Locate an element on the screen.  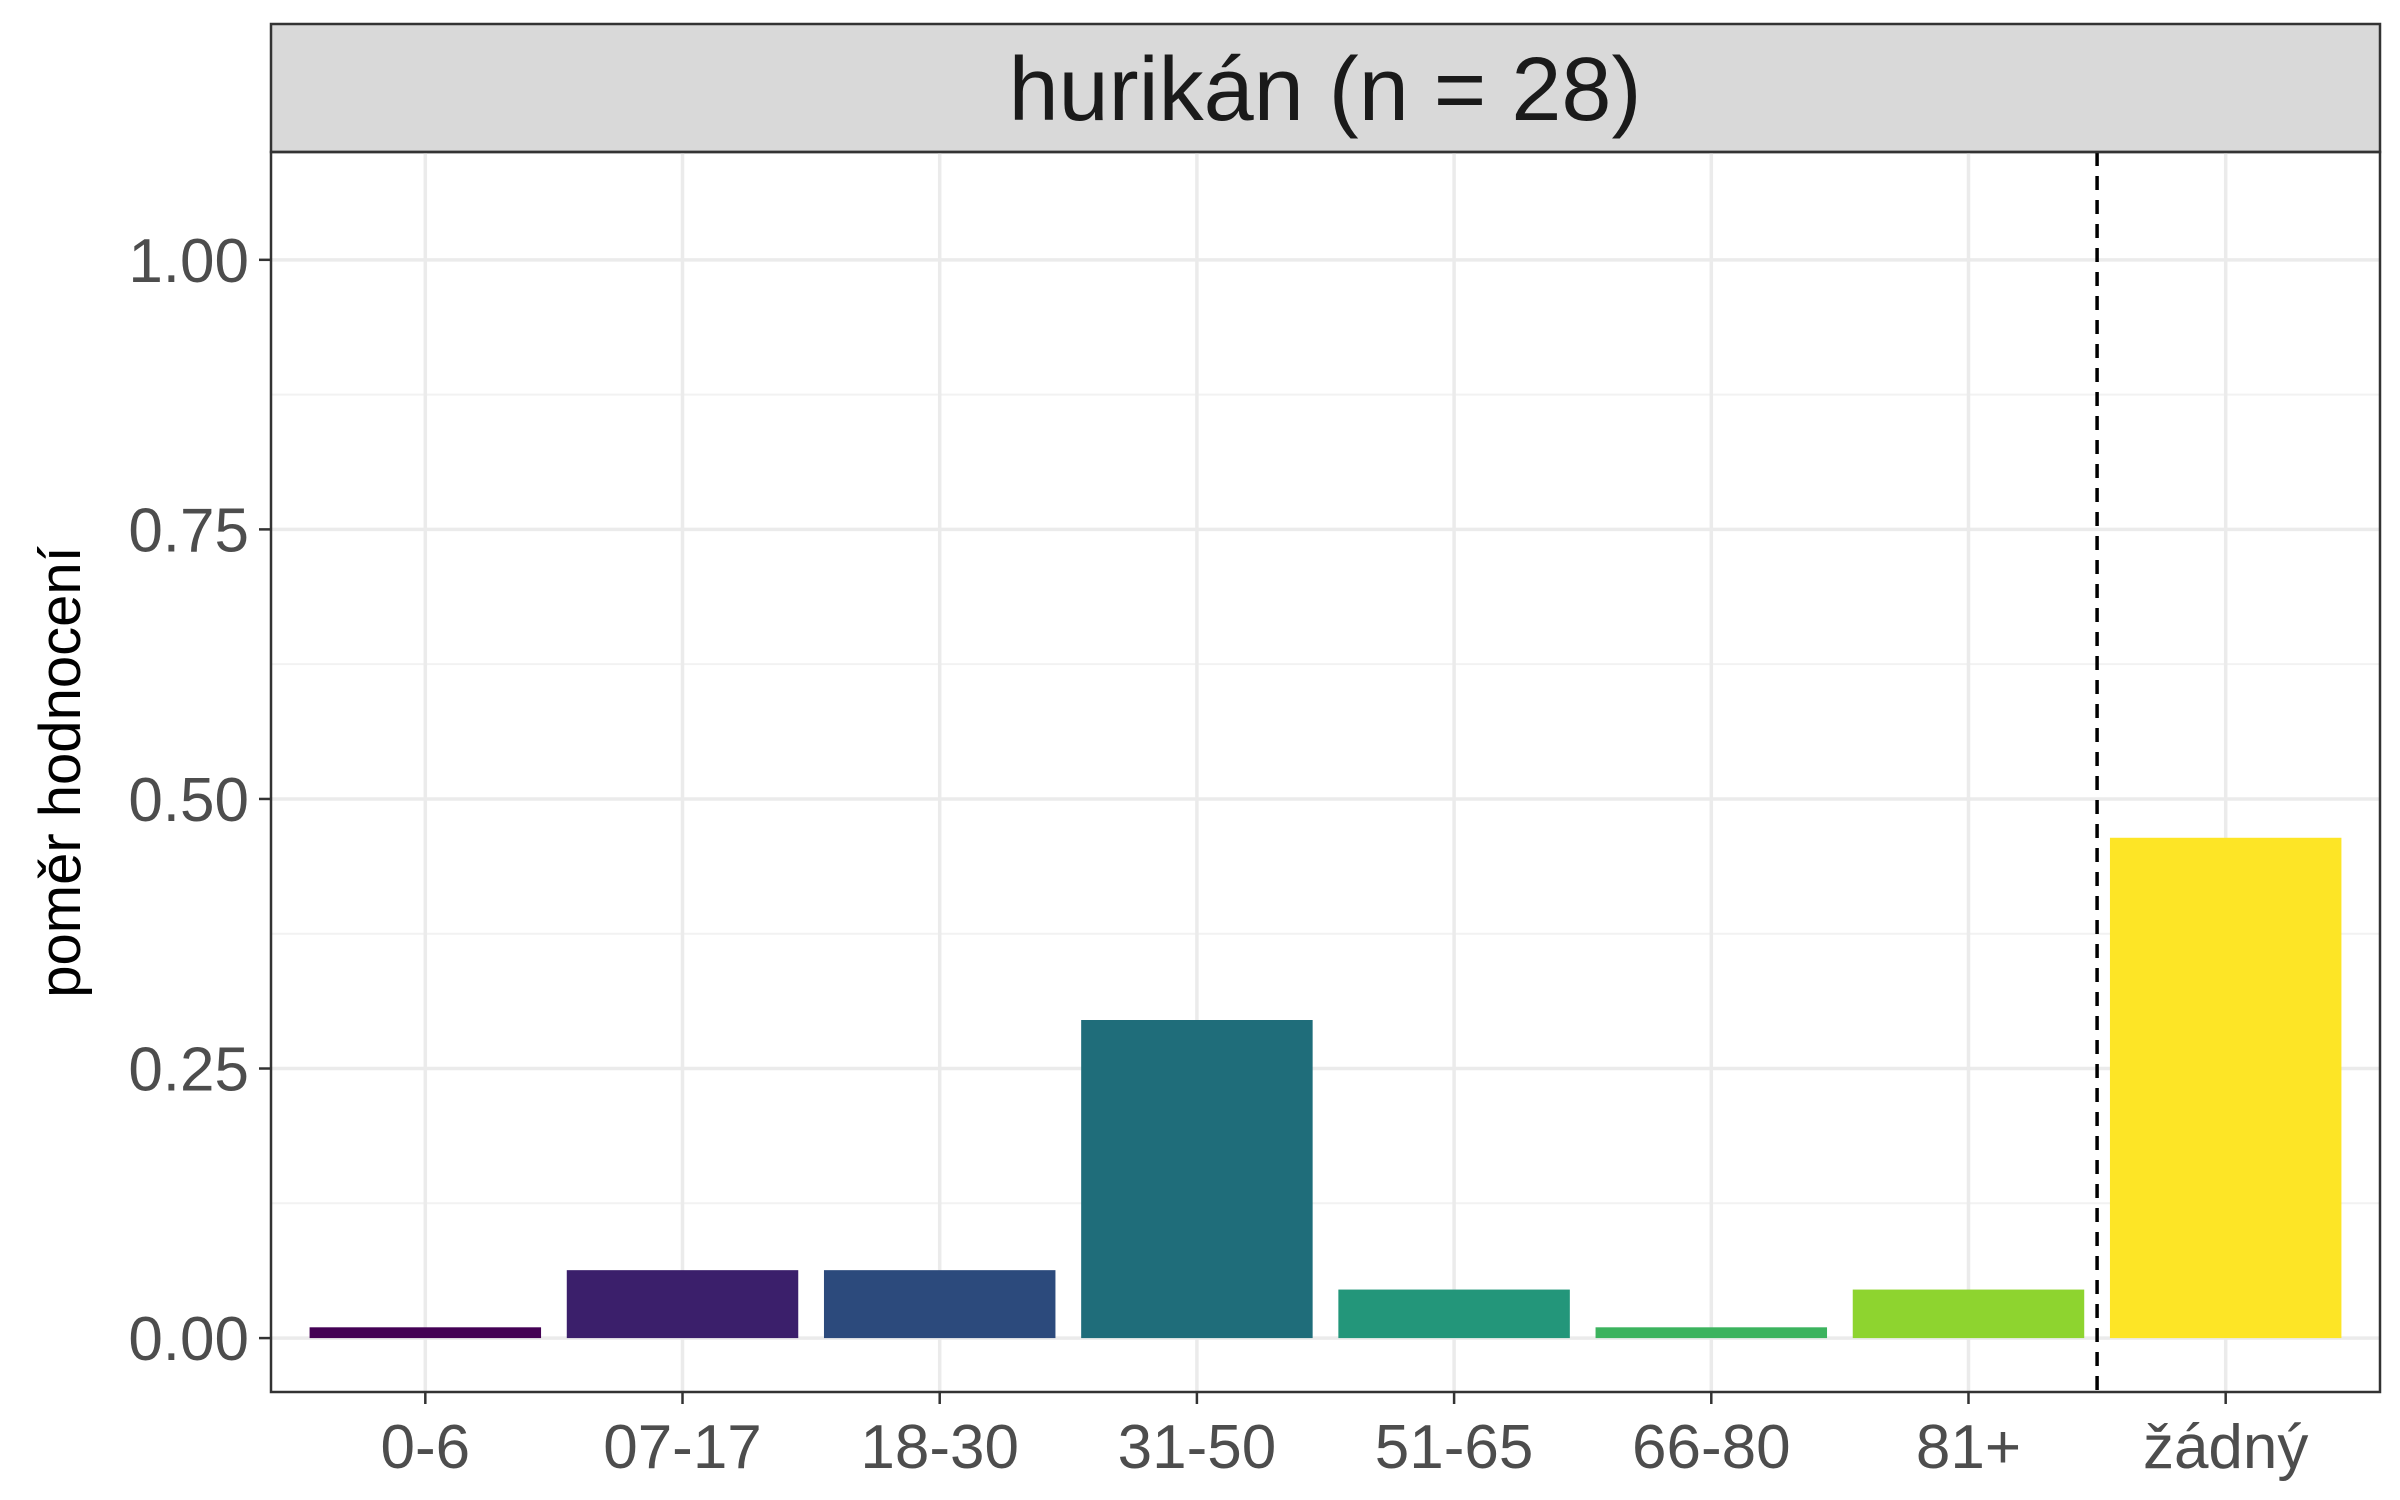
y-tick-label: 1.00 is located at coordinates (188, 261).